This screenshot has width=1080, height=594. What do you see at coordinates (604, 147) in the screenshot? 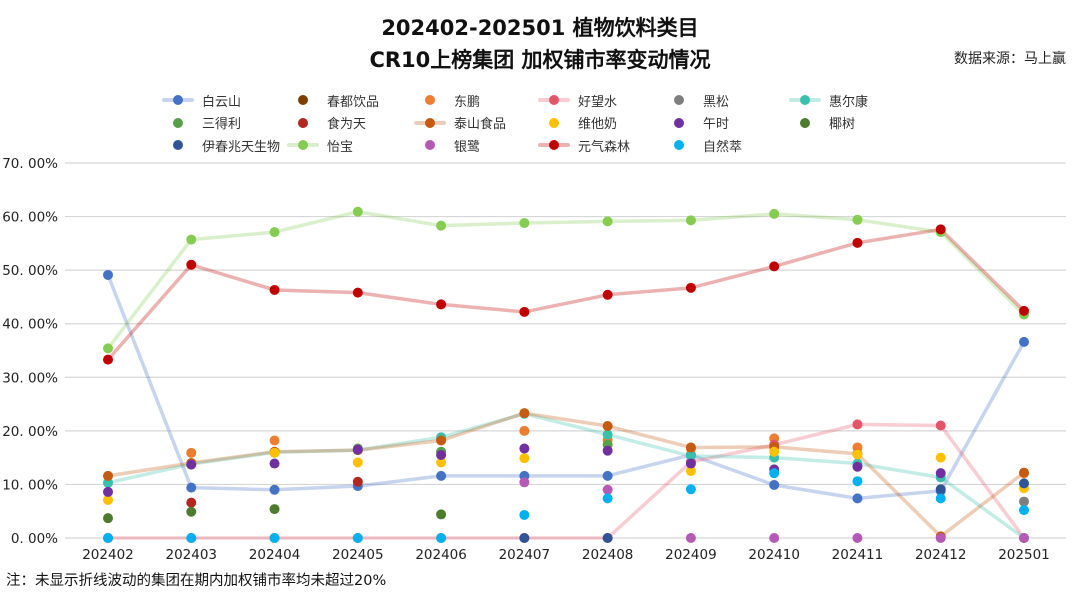
I see `legend-label: 元气森林` at bounding box center [604, 147].